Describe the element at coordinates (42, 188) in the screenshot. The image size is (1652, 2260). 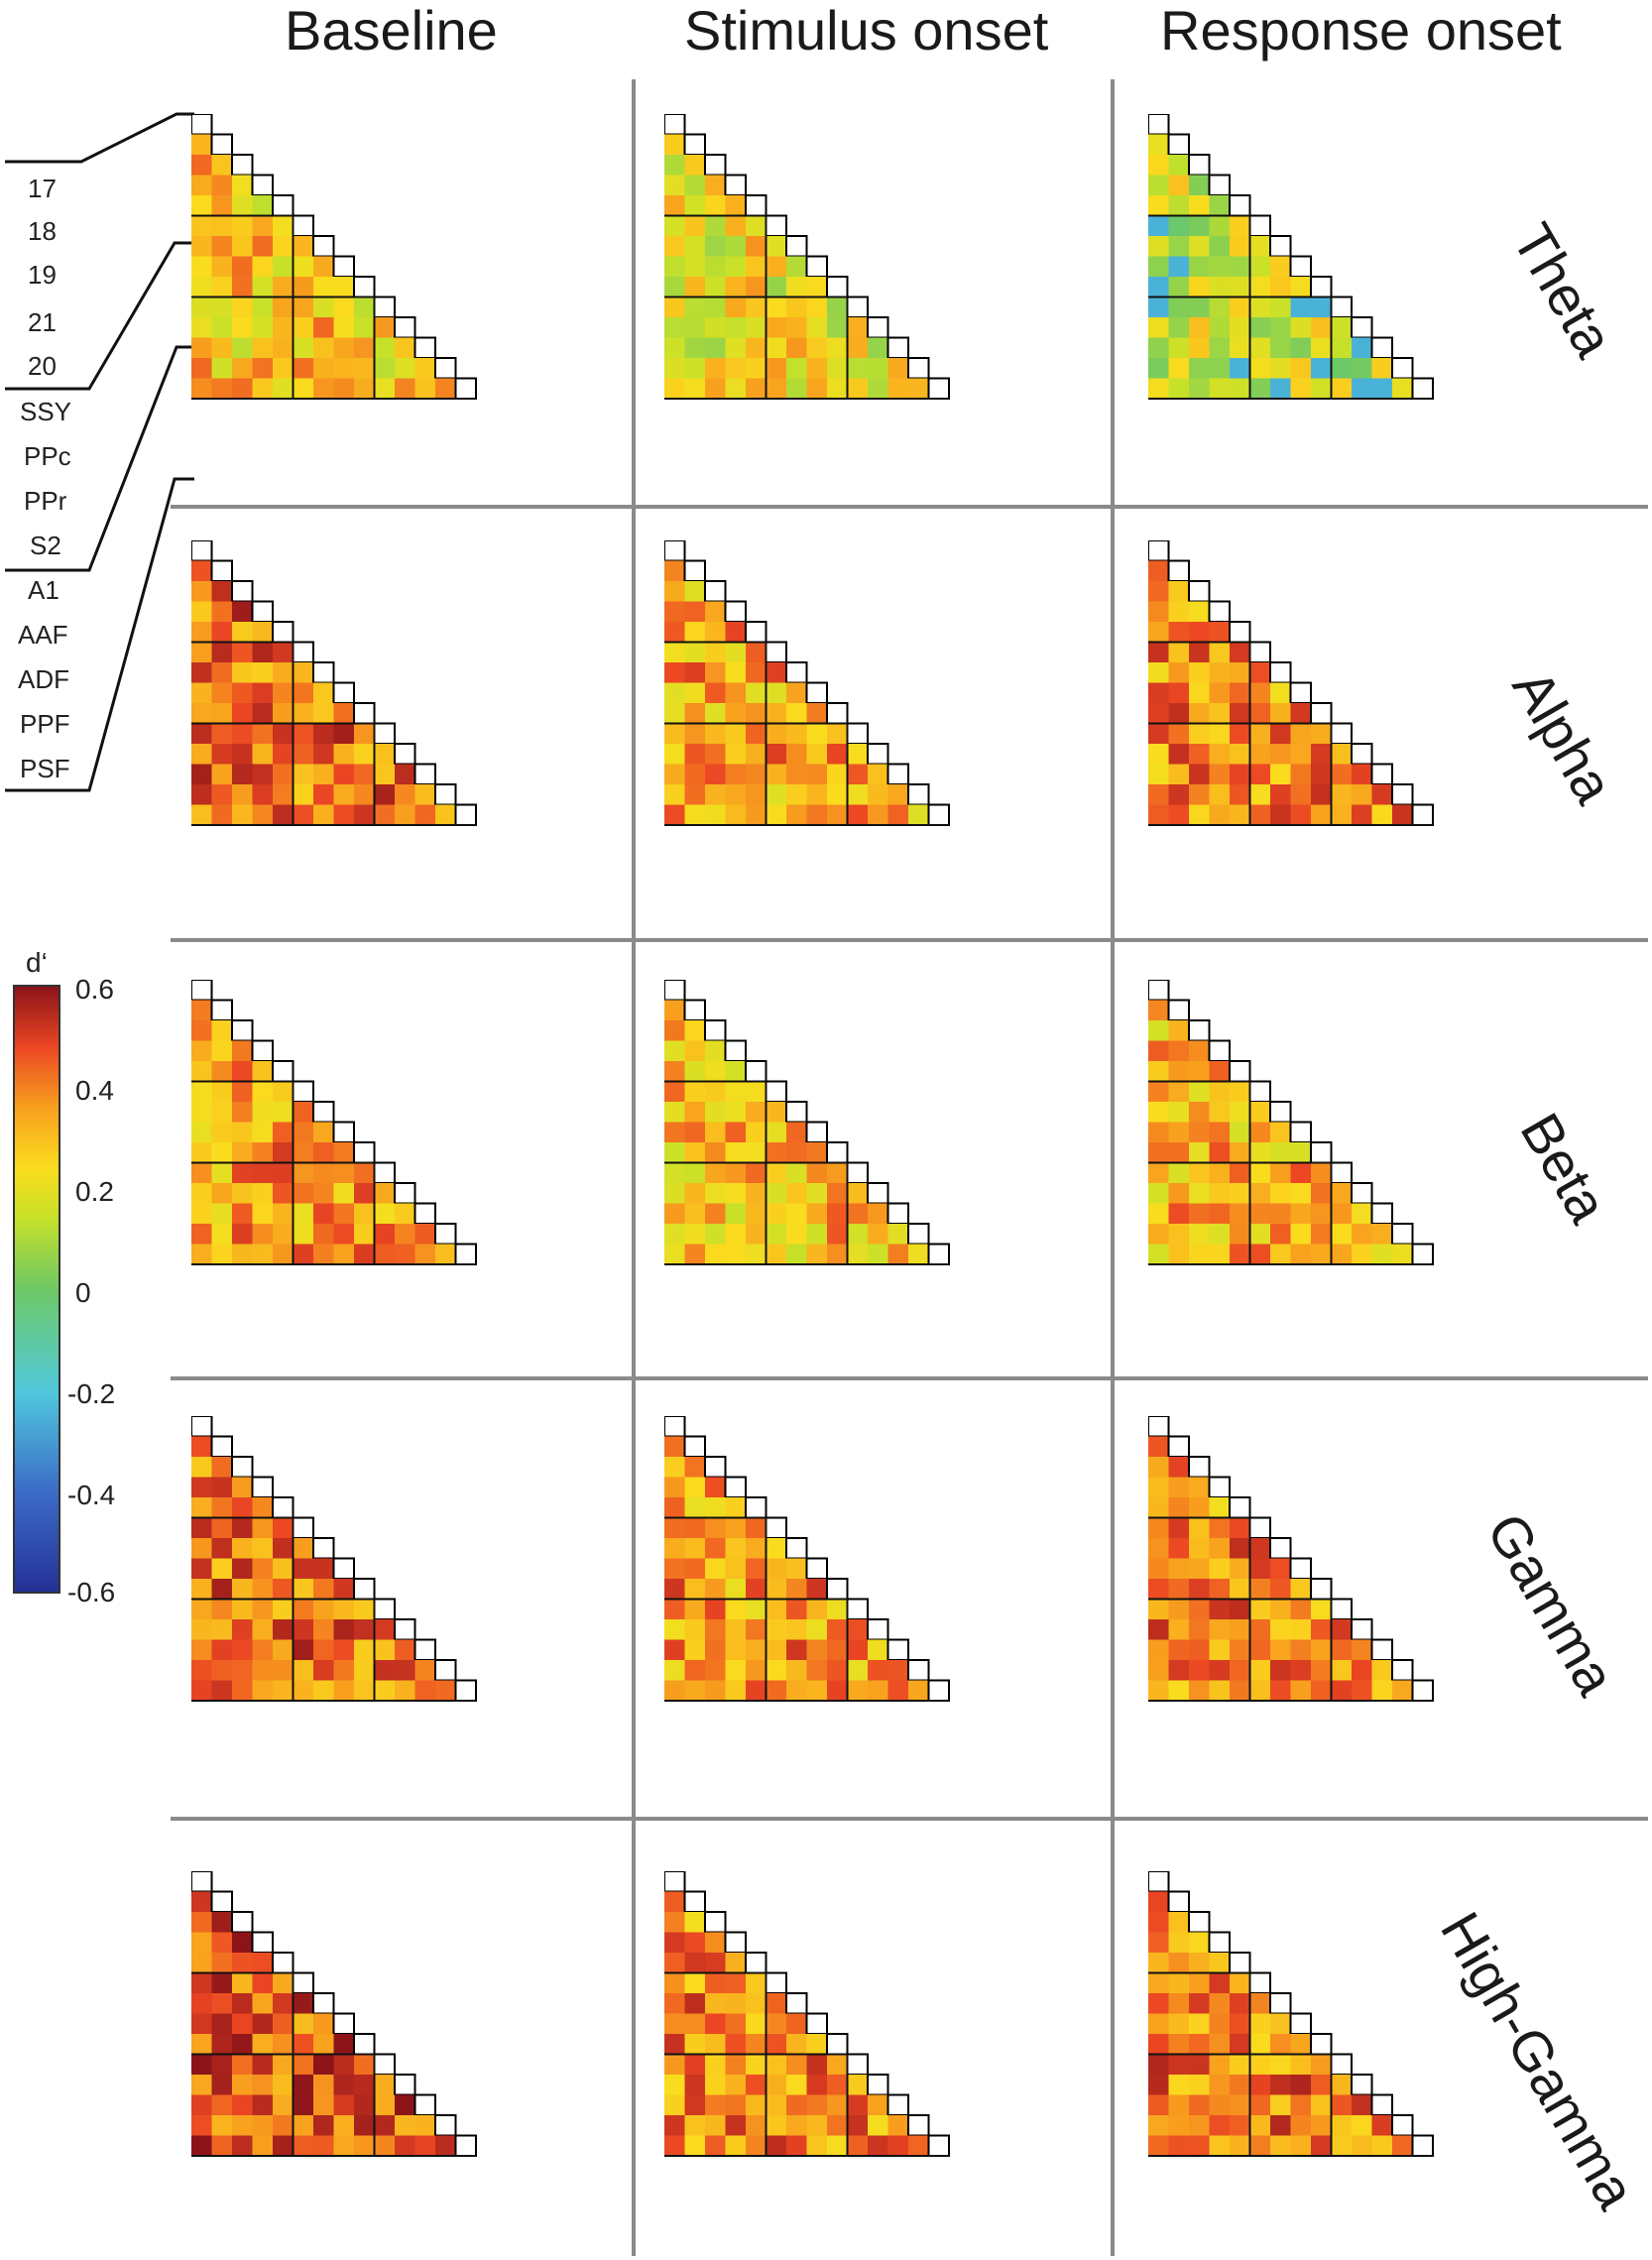
I see `region-label: 17` at that location.